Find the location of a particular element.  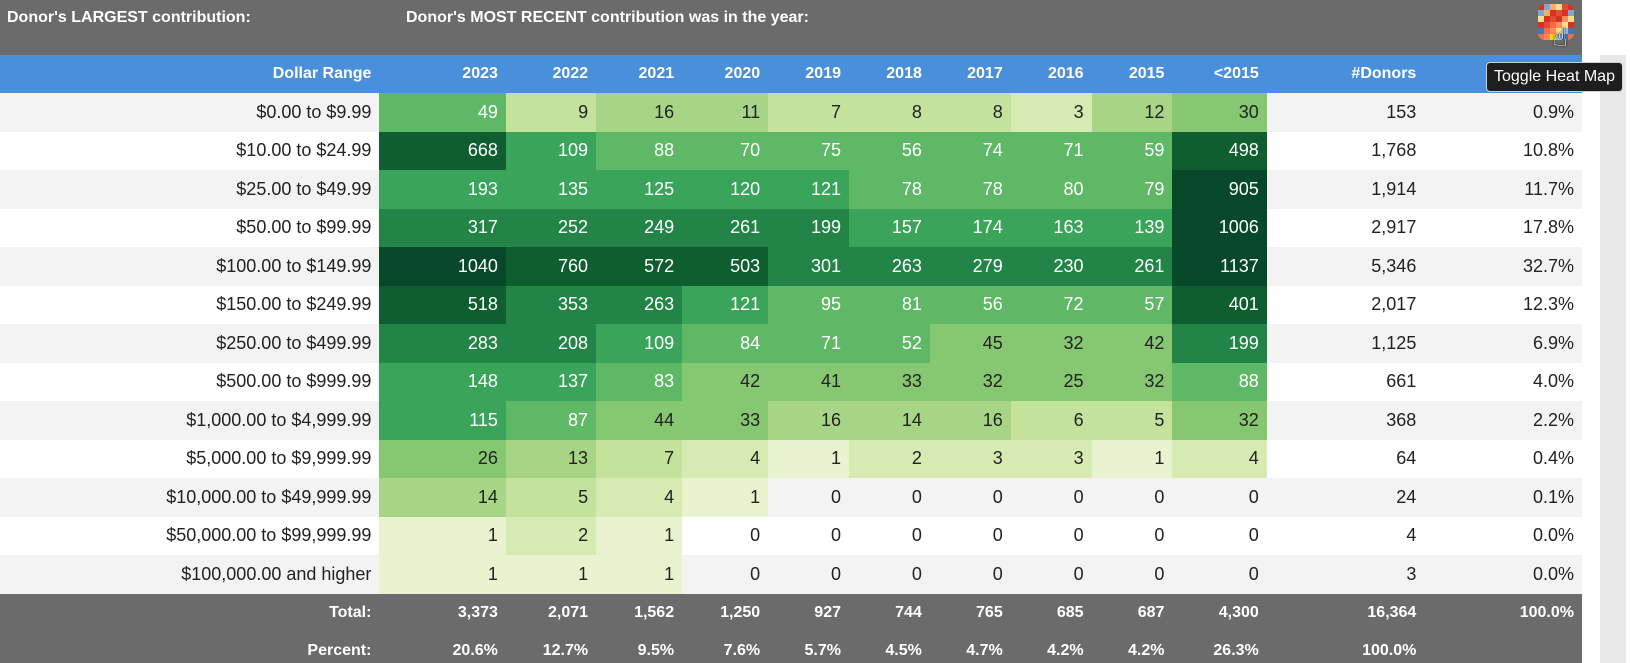

count-cell: 3 is located at coordinates (1051, 458).